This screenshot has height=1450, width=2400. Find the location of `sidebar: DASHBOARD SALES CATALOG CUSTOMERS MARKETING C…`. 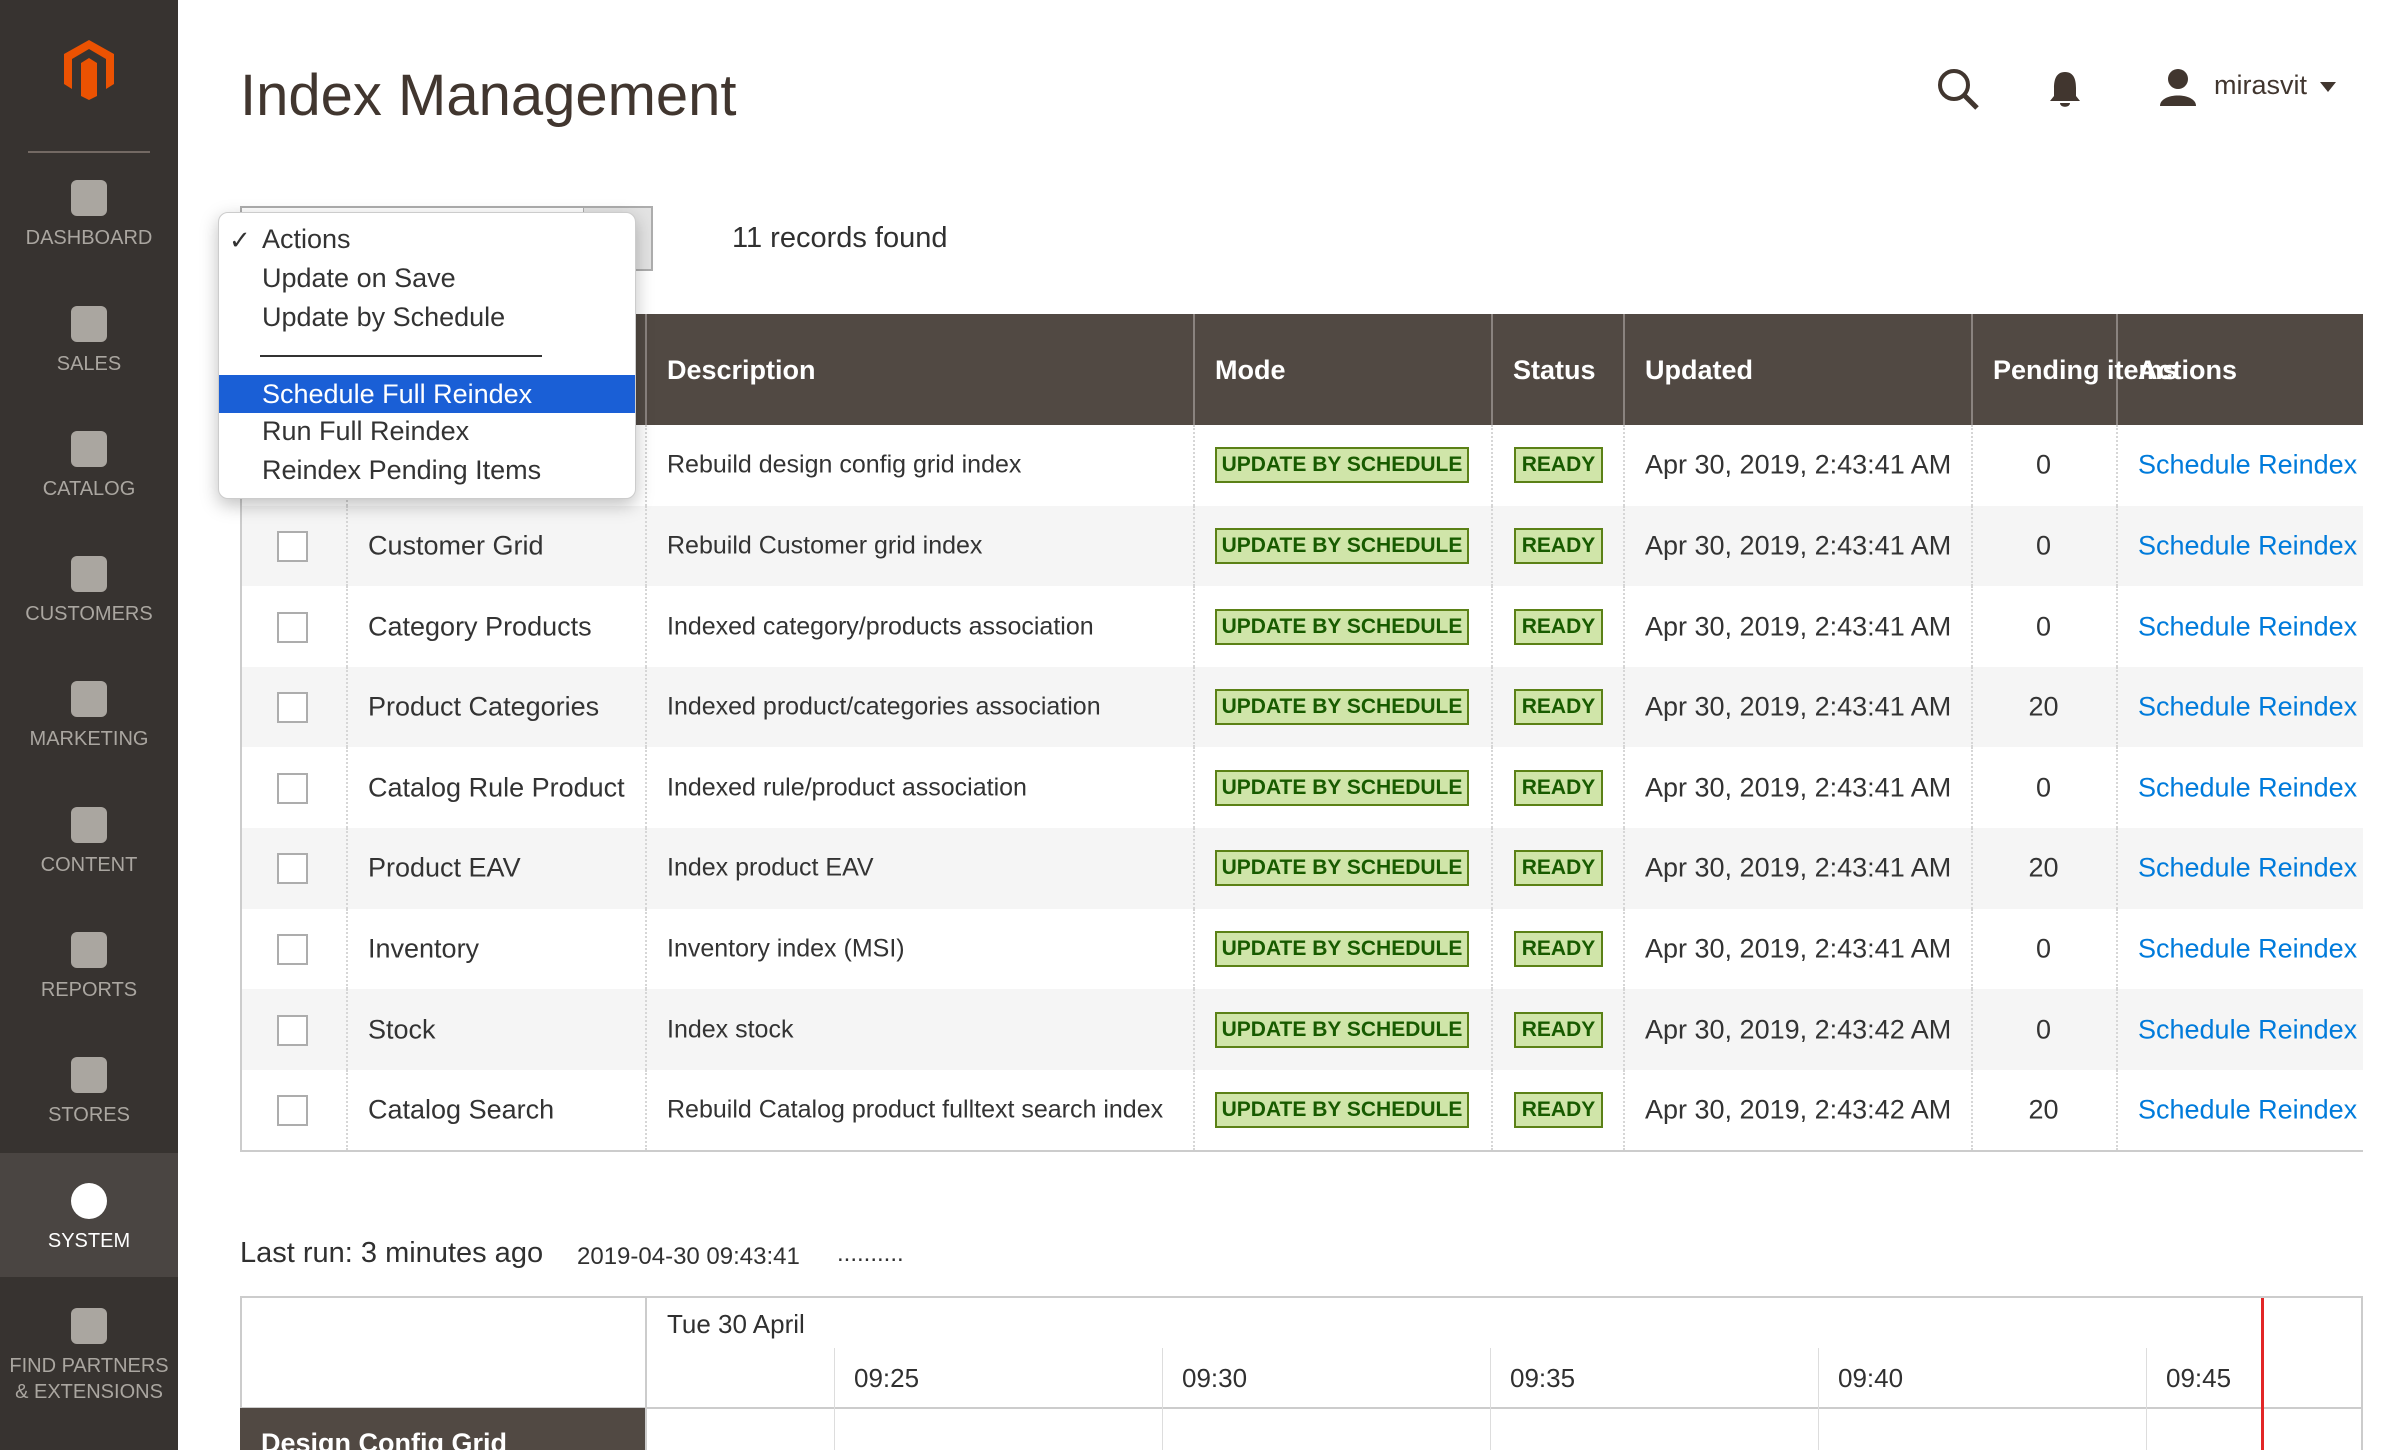

sidebar: DASHBOARD SALES CATALOG CUSTOMERS MARKETING C… is located at coordinates (89, 725).